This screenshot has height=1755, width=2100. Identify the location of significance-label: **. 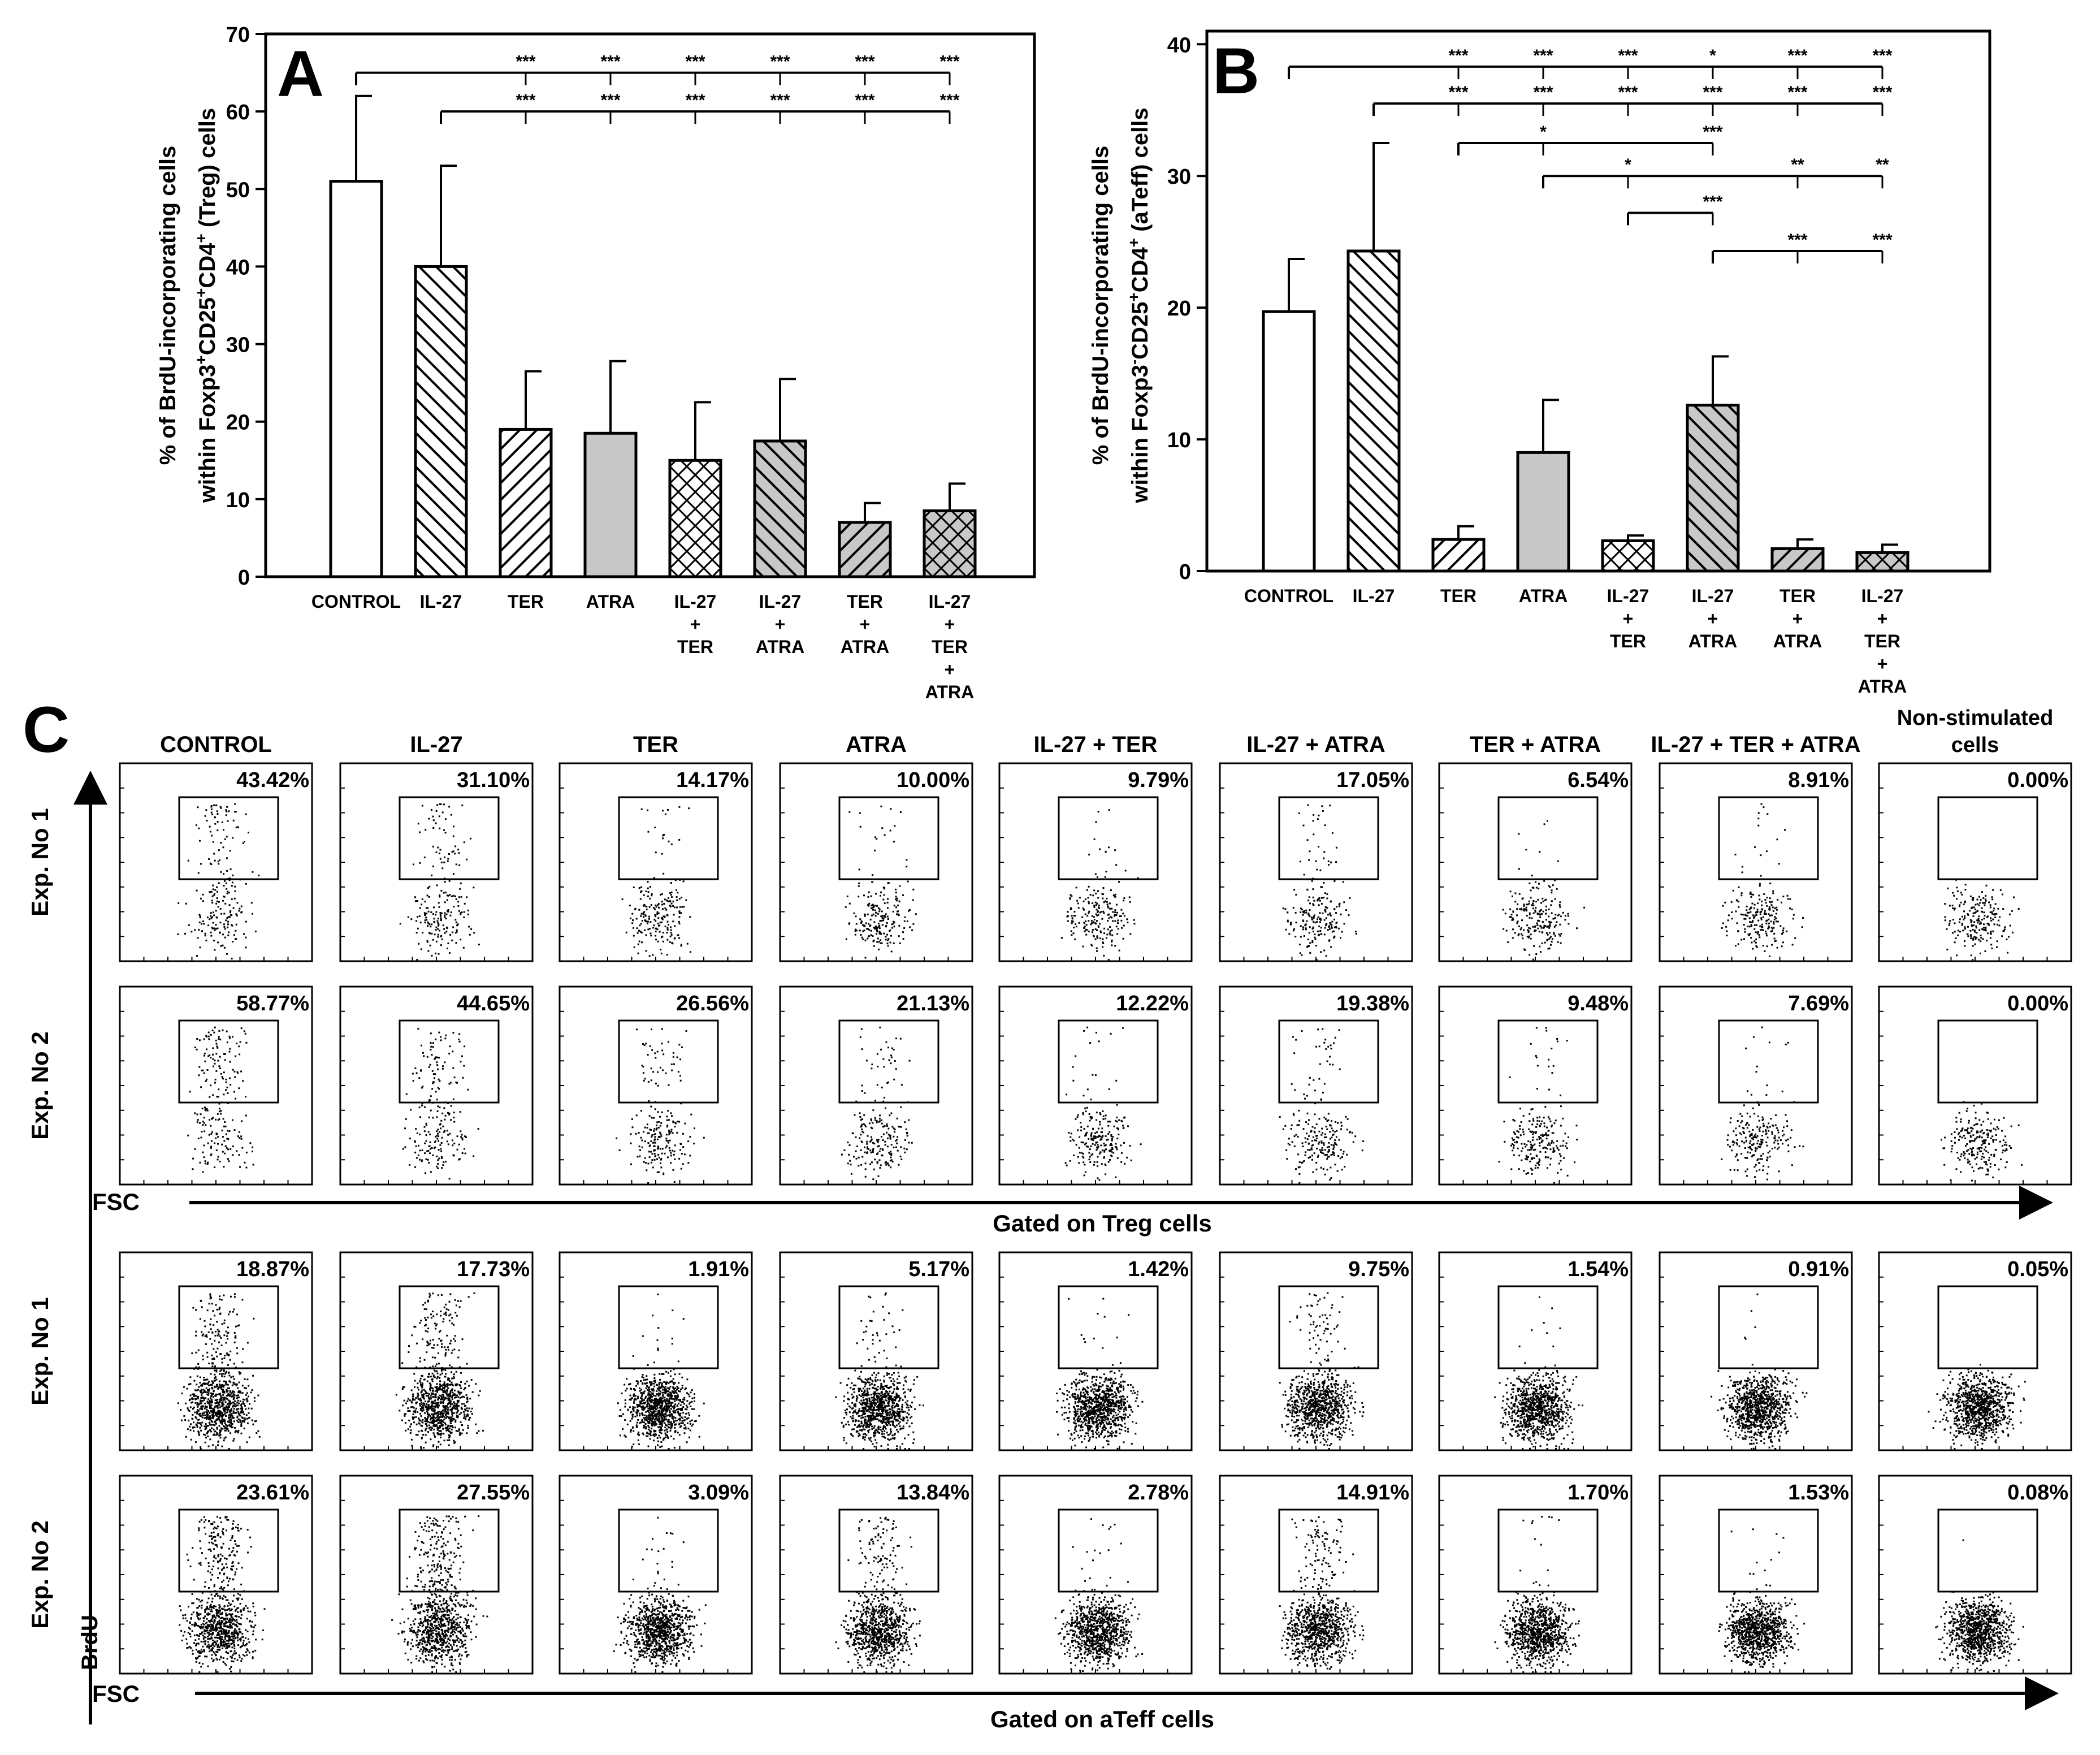
(1797, 164).